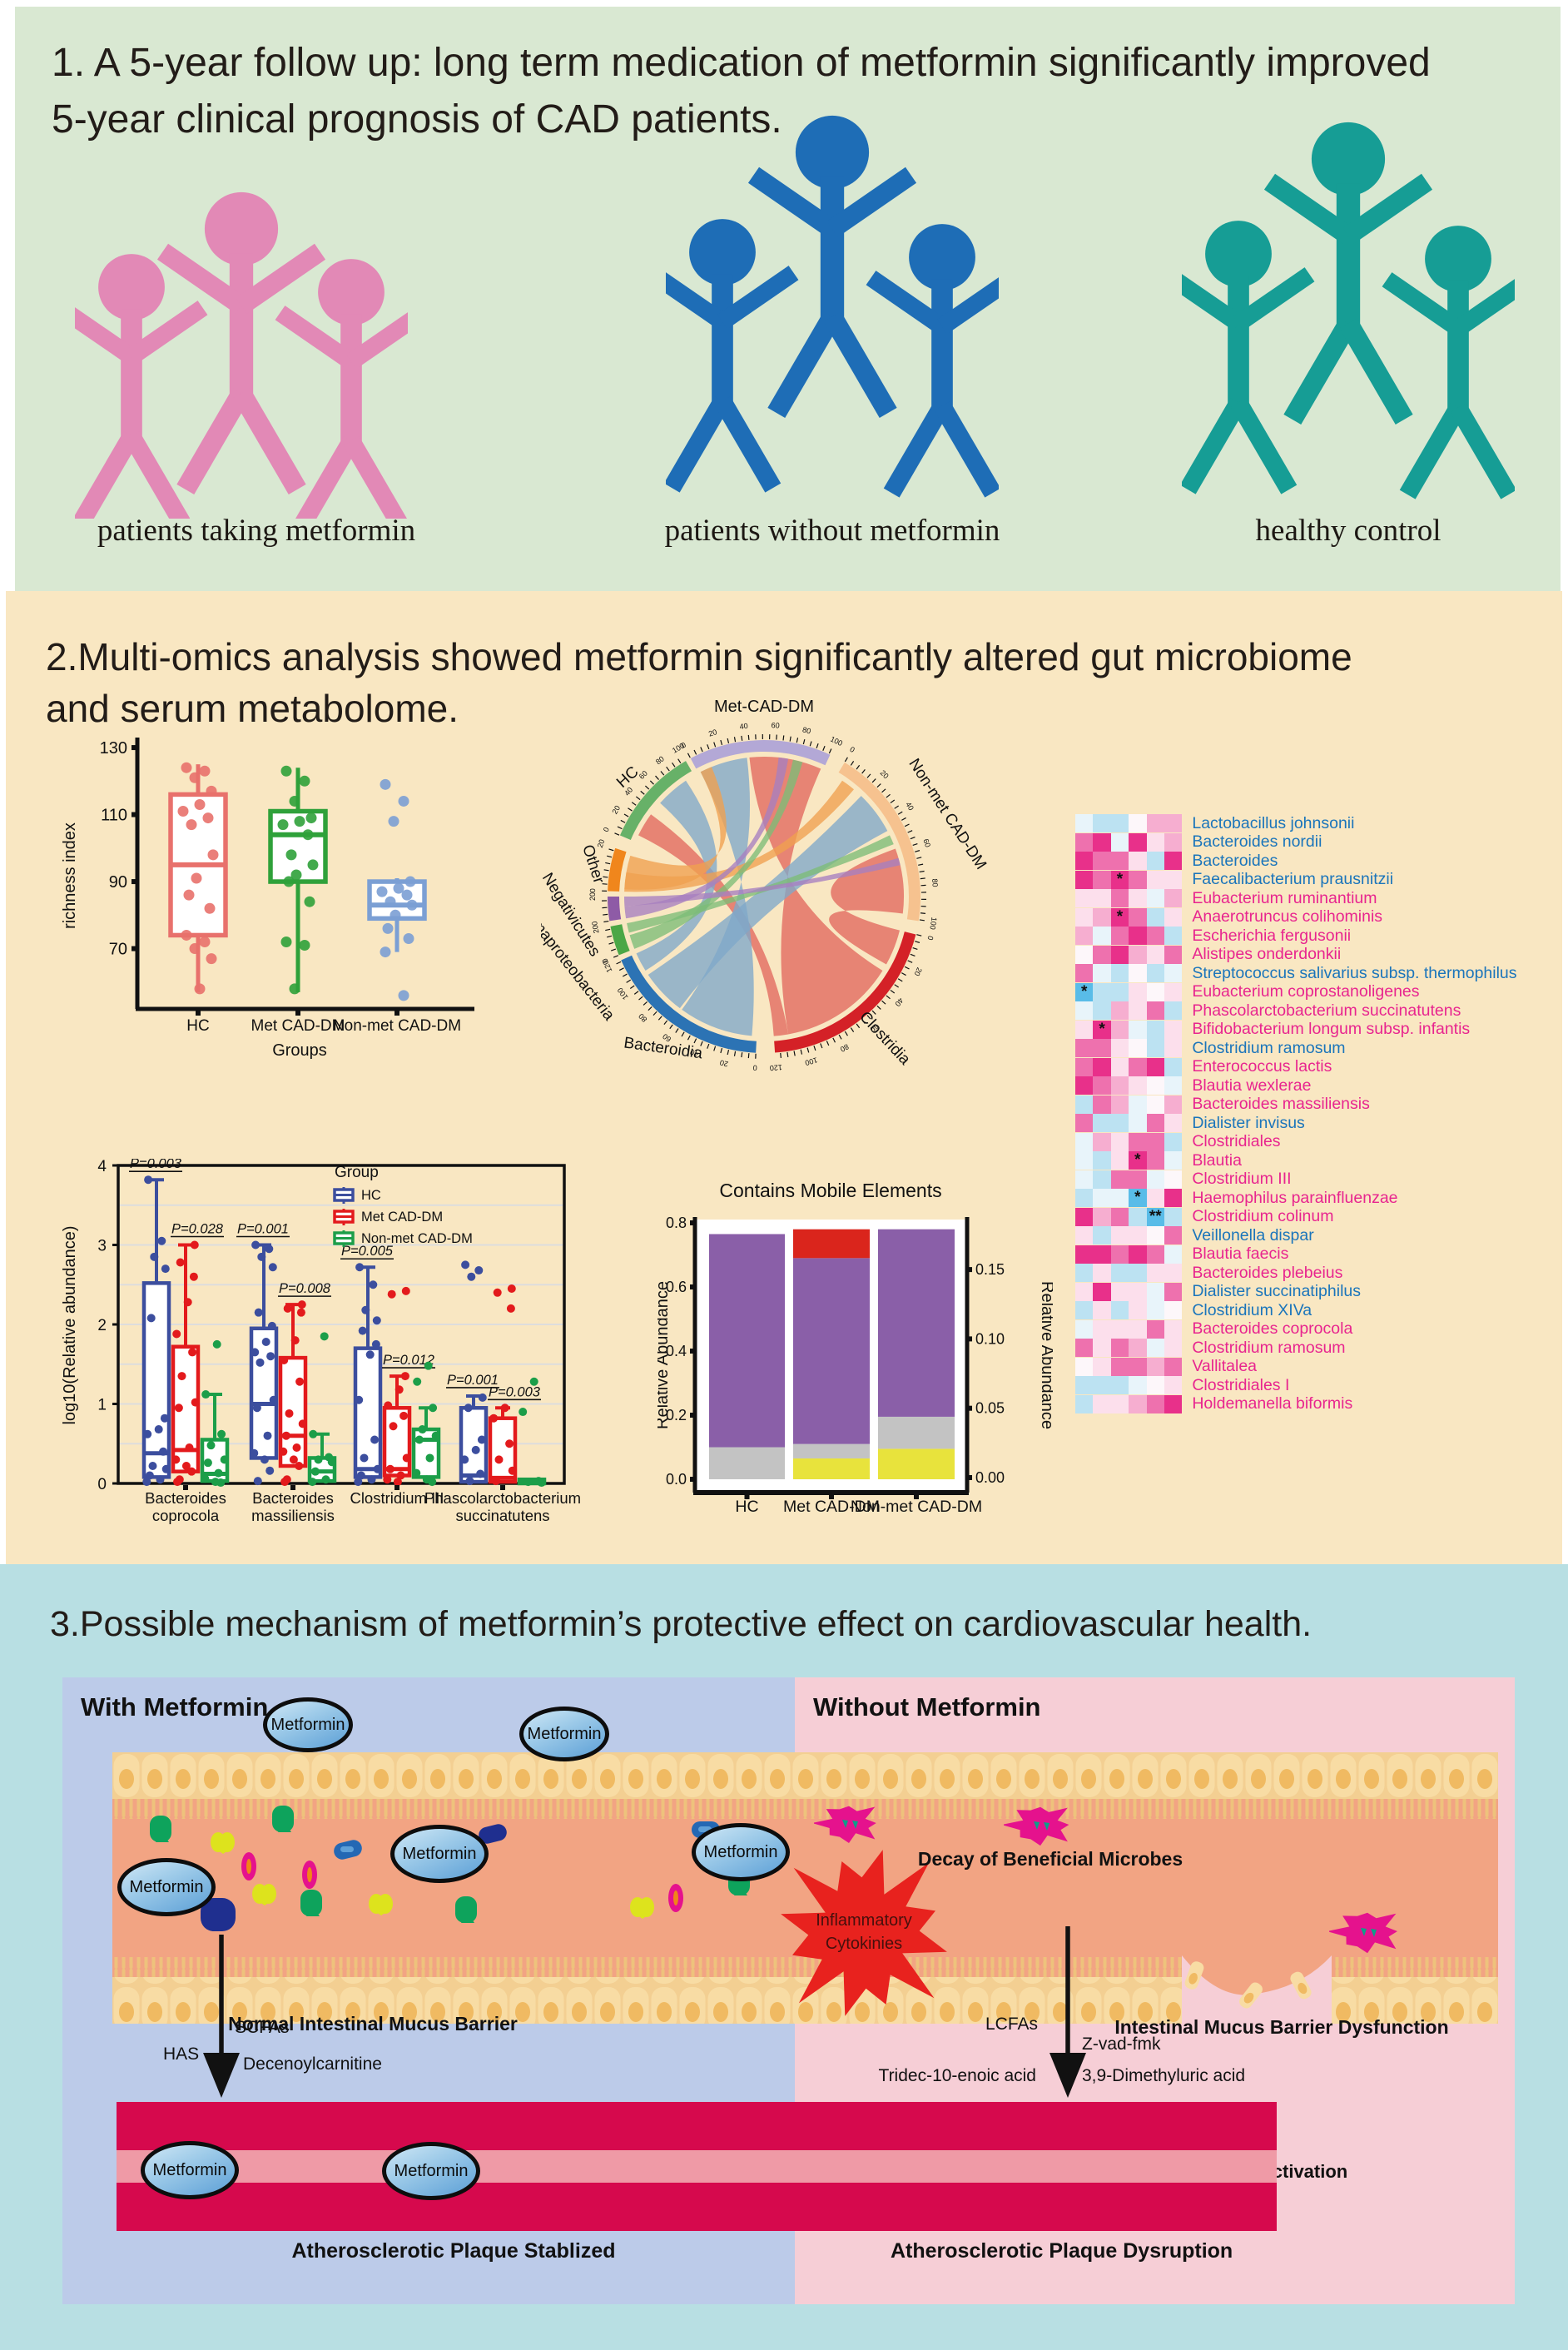 The height and width of the screenshot is (2350, 1568). What do you see at coordinates (628, 792) in the screenshot?
I see `scale-label: 40` at bounding box center [628, 792].